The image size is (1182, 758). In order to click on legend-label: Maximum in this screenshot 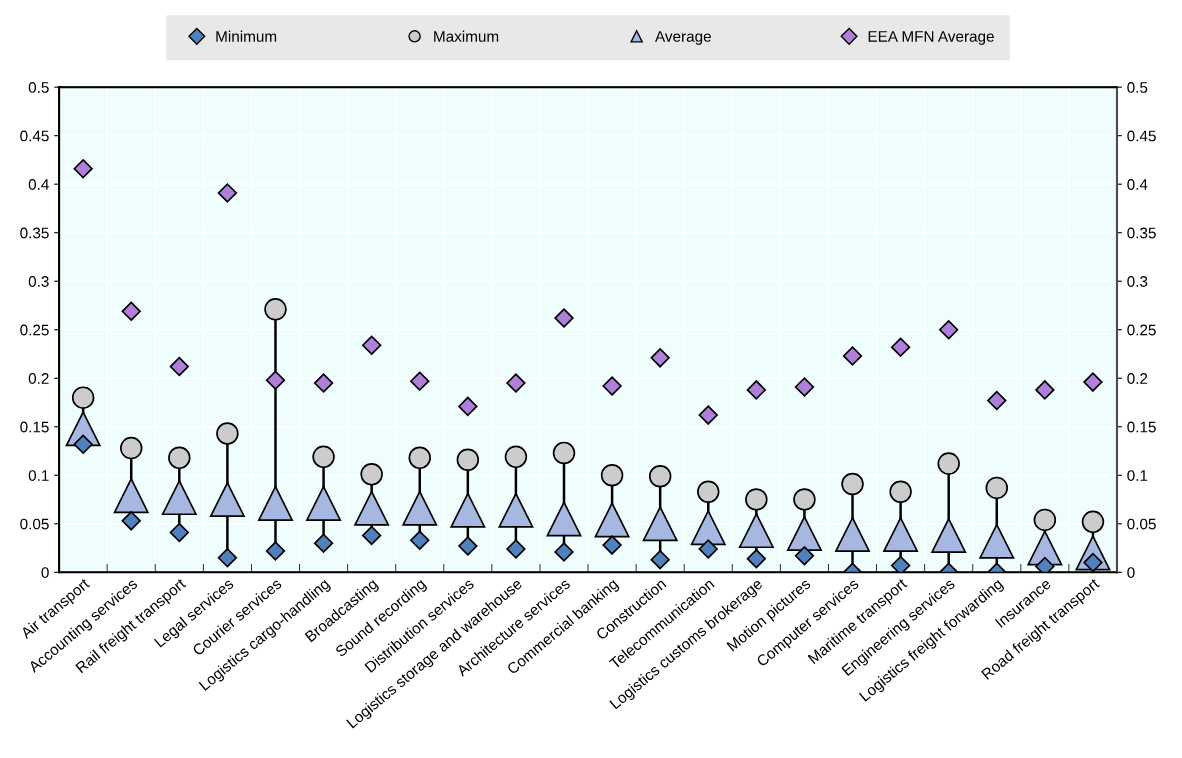, I will do `click(466, 36)`.